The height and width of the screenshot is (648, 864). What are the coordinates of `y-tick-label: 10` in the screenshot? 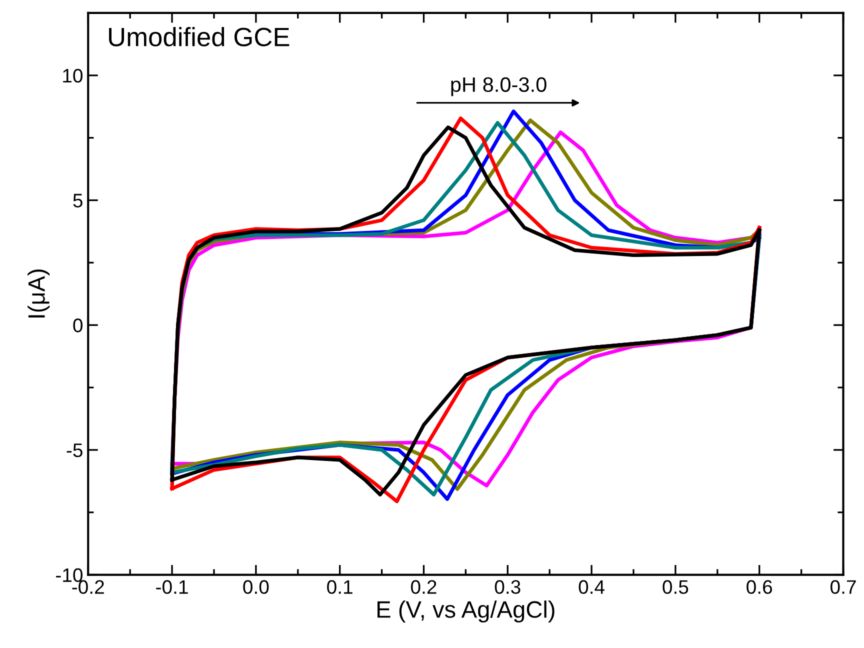 It's located at (73, 75).